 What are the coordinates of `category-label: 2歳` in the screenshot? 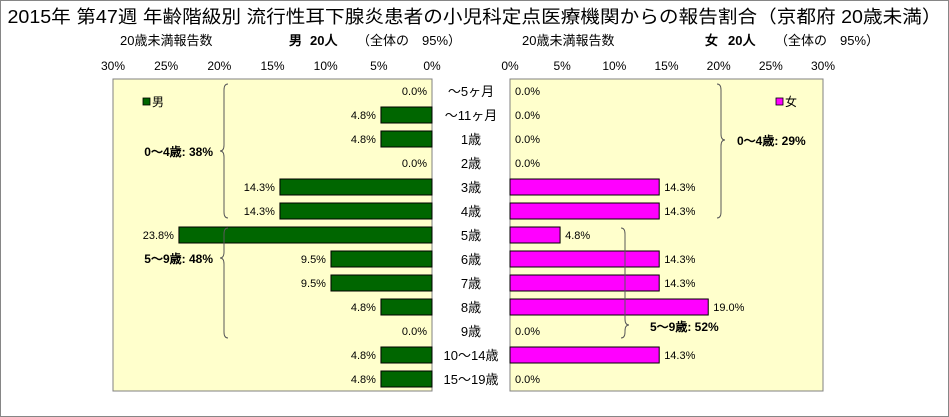 It's located at (471, 163).